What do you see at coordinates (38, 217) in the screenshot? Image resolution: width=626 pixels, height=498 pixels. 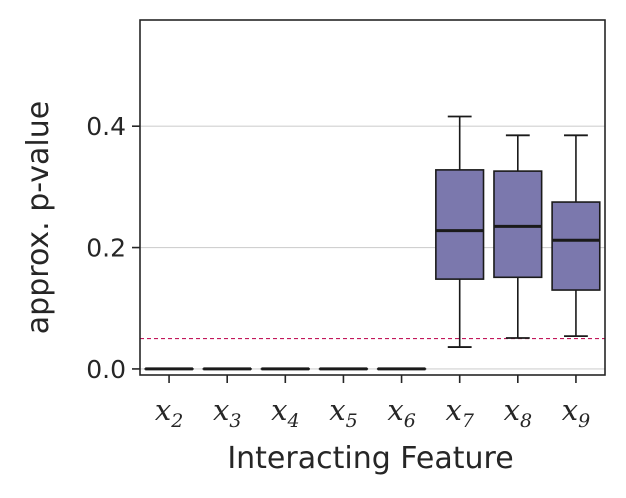 I see `y-axis-label: approx. p-value` at bounding box center [38, 217].